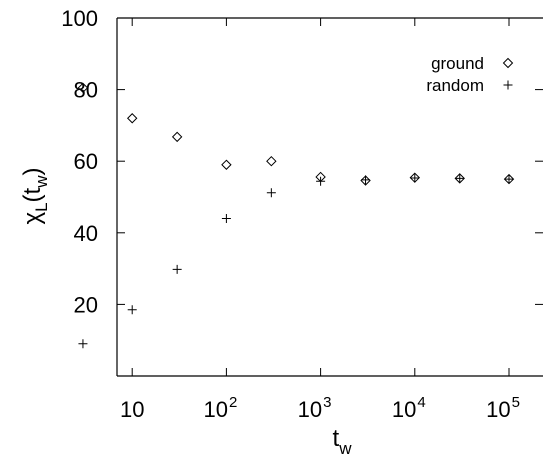 The width and height of the screenshot is (543, 460). Describe the element at coordinates (315, 408) in the screenshot. I see `x-tick-label: 10³` at that location.